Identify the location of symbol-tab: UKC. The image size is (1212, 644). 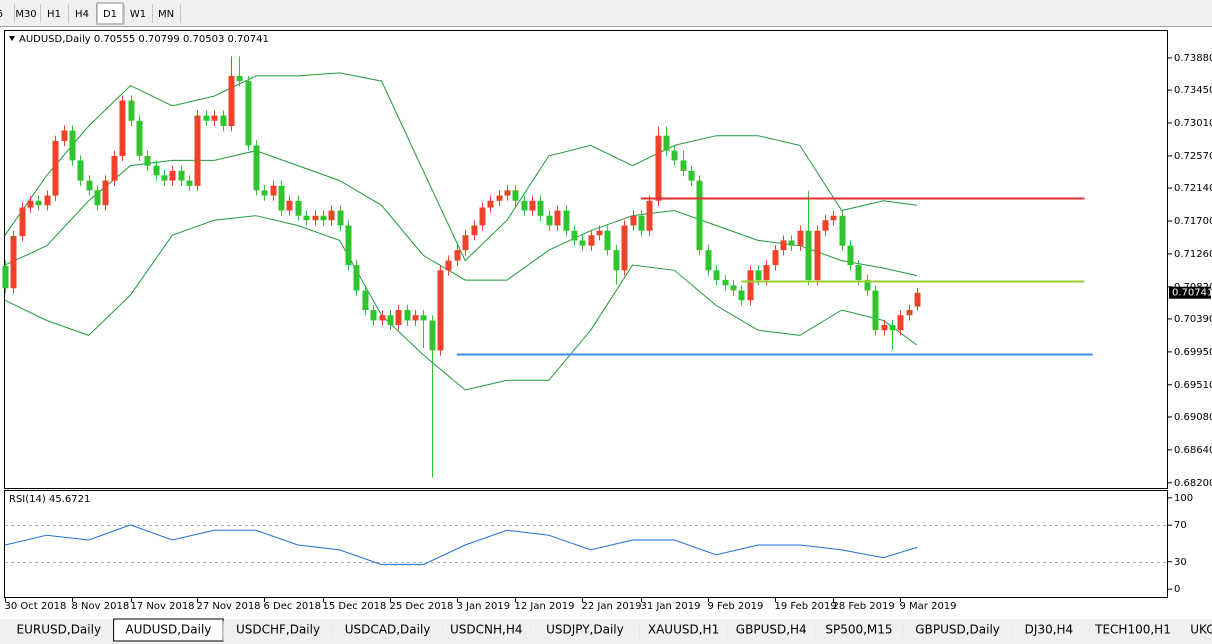
(1196, 631).